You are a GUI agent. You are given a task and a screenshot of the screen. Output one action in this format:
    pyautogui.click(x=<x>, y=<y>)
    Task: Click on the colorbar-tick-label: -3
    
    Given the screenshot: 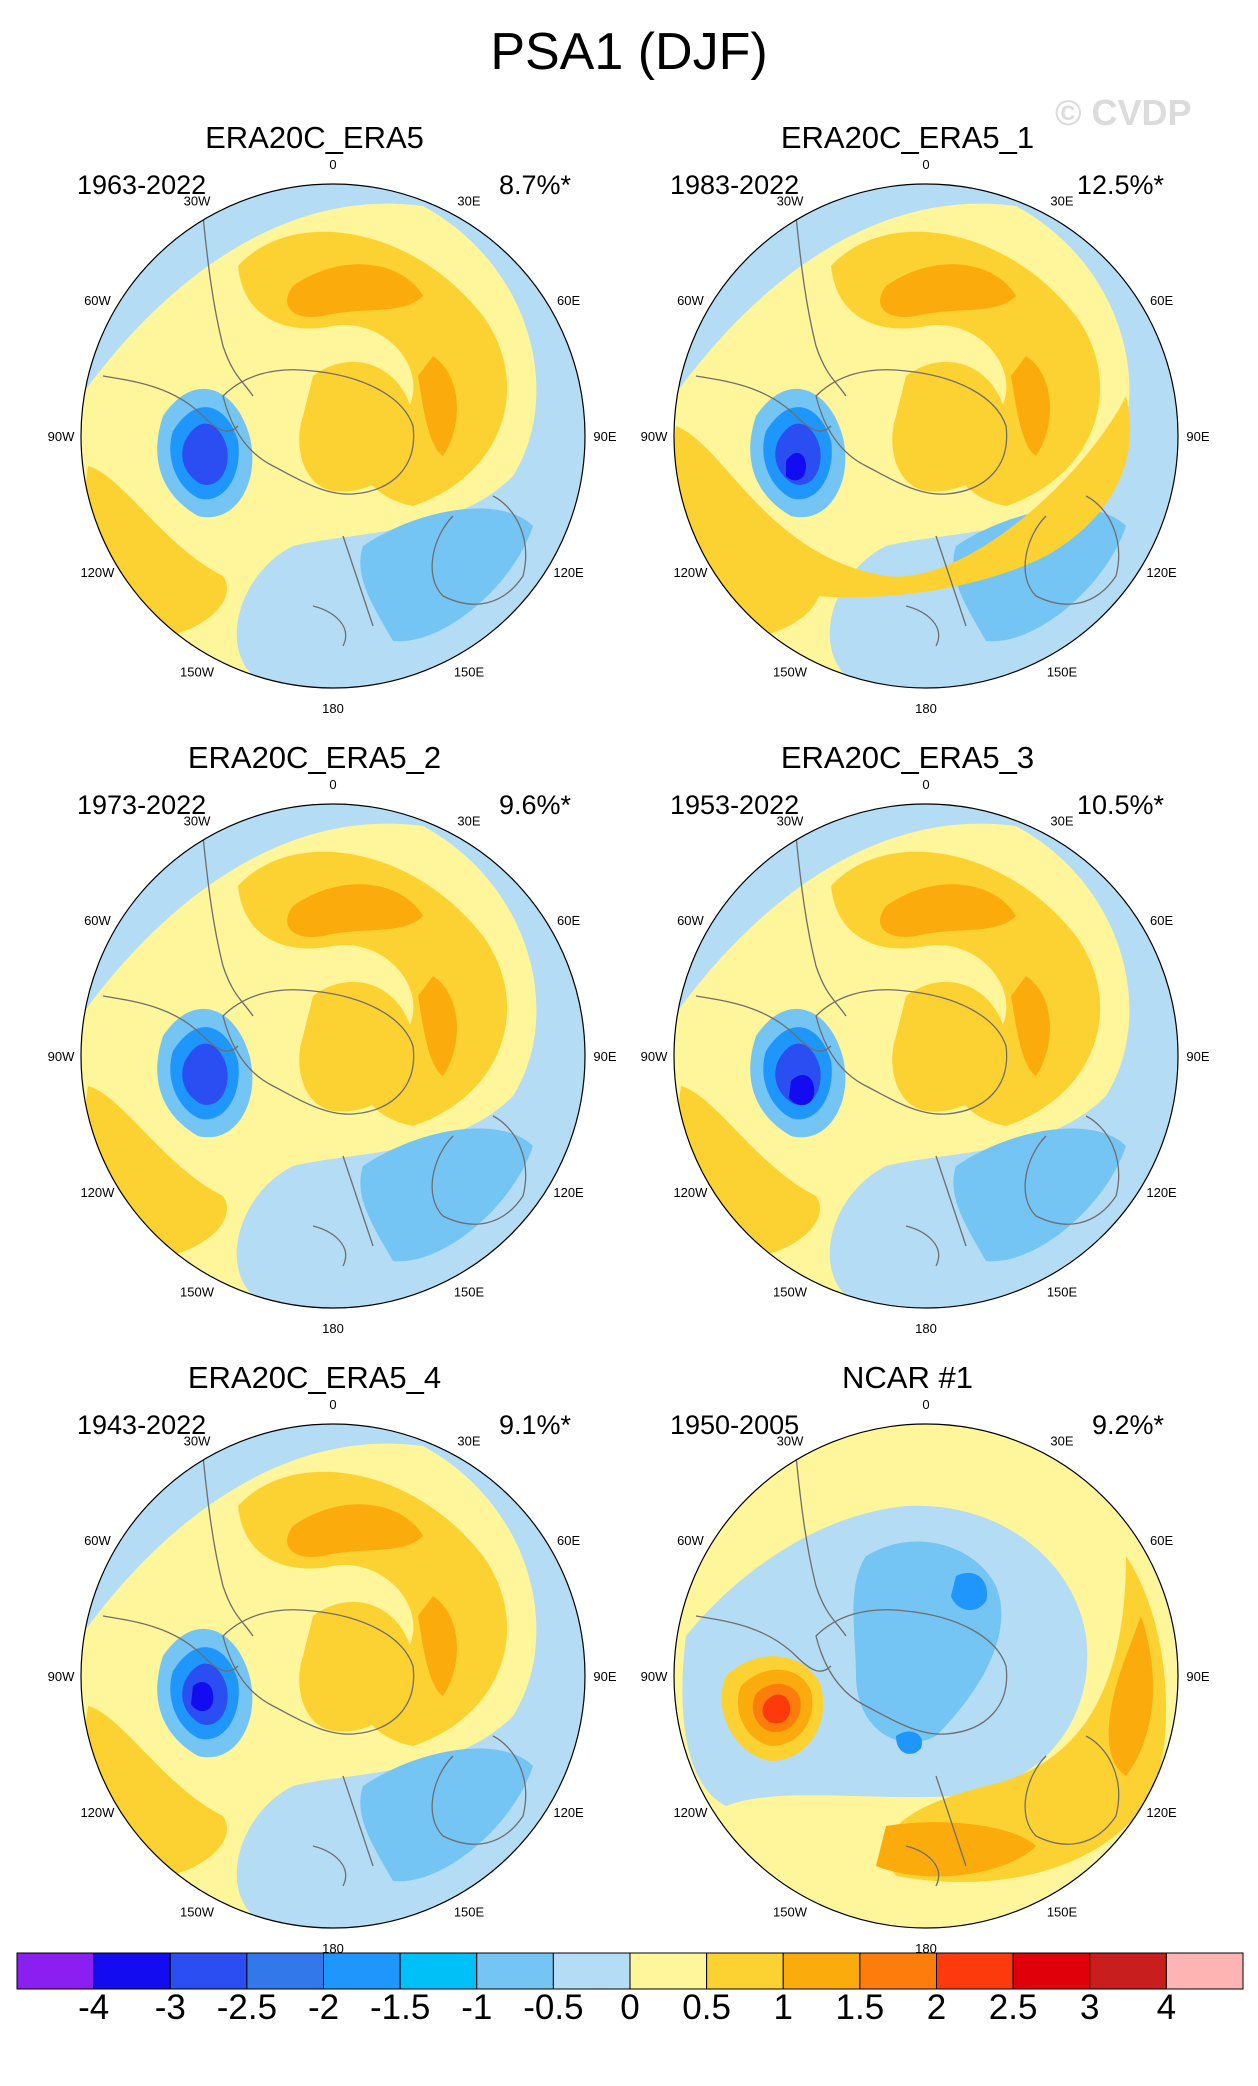 What is the action you would take?
    pyautogui.click(x=170, y=2007)
    